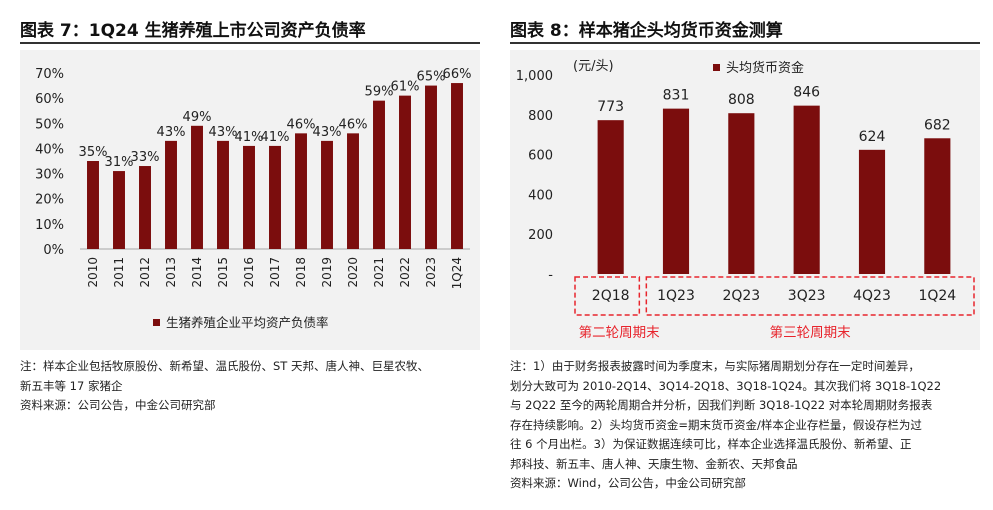 Image resolution: width=993 pixels, height=510 pixels. Describe the element at coordinates (806, 93) in the screenshot. I see `data-label: 846` at that location.